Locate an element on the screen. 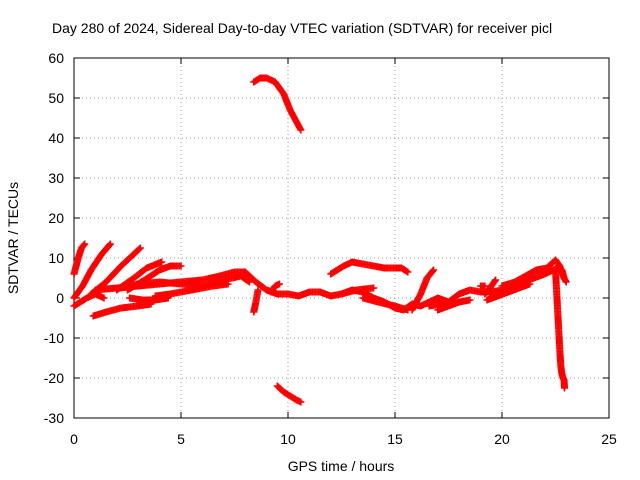  x-tick-label: 25 is located at coordinates (609, 439).